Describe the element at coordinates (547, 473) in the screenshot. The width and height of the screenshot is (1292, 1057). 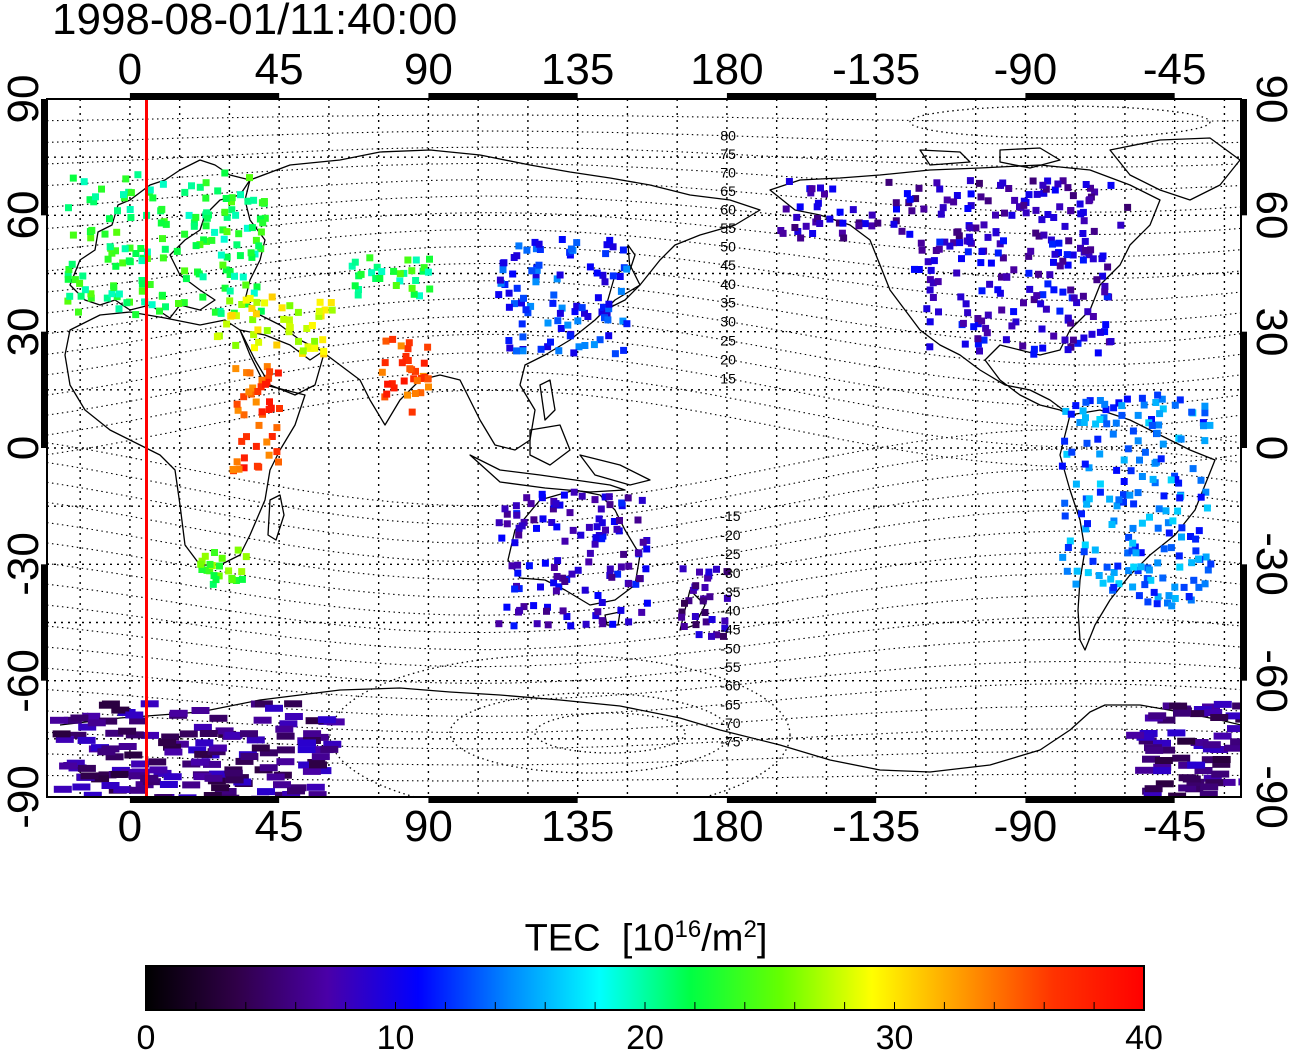
I see `coastline-indonesia` at that location.